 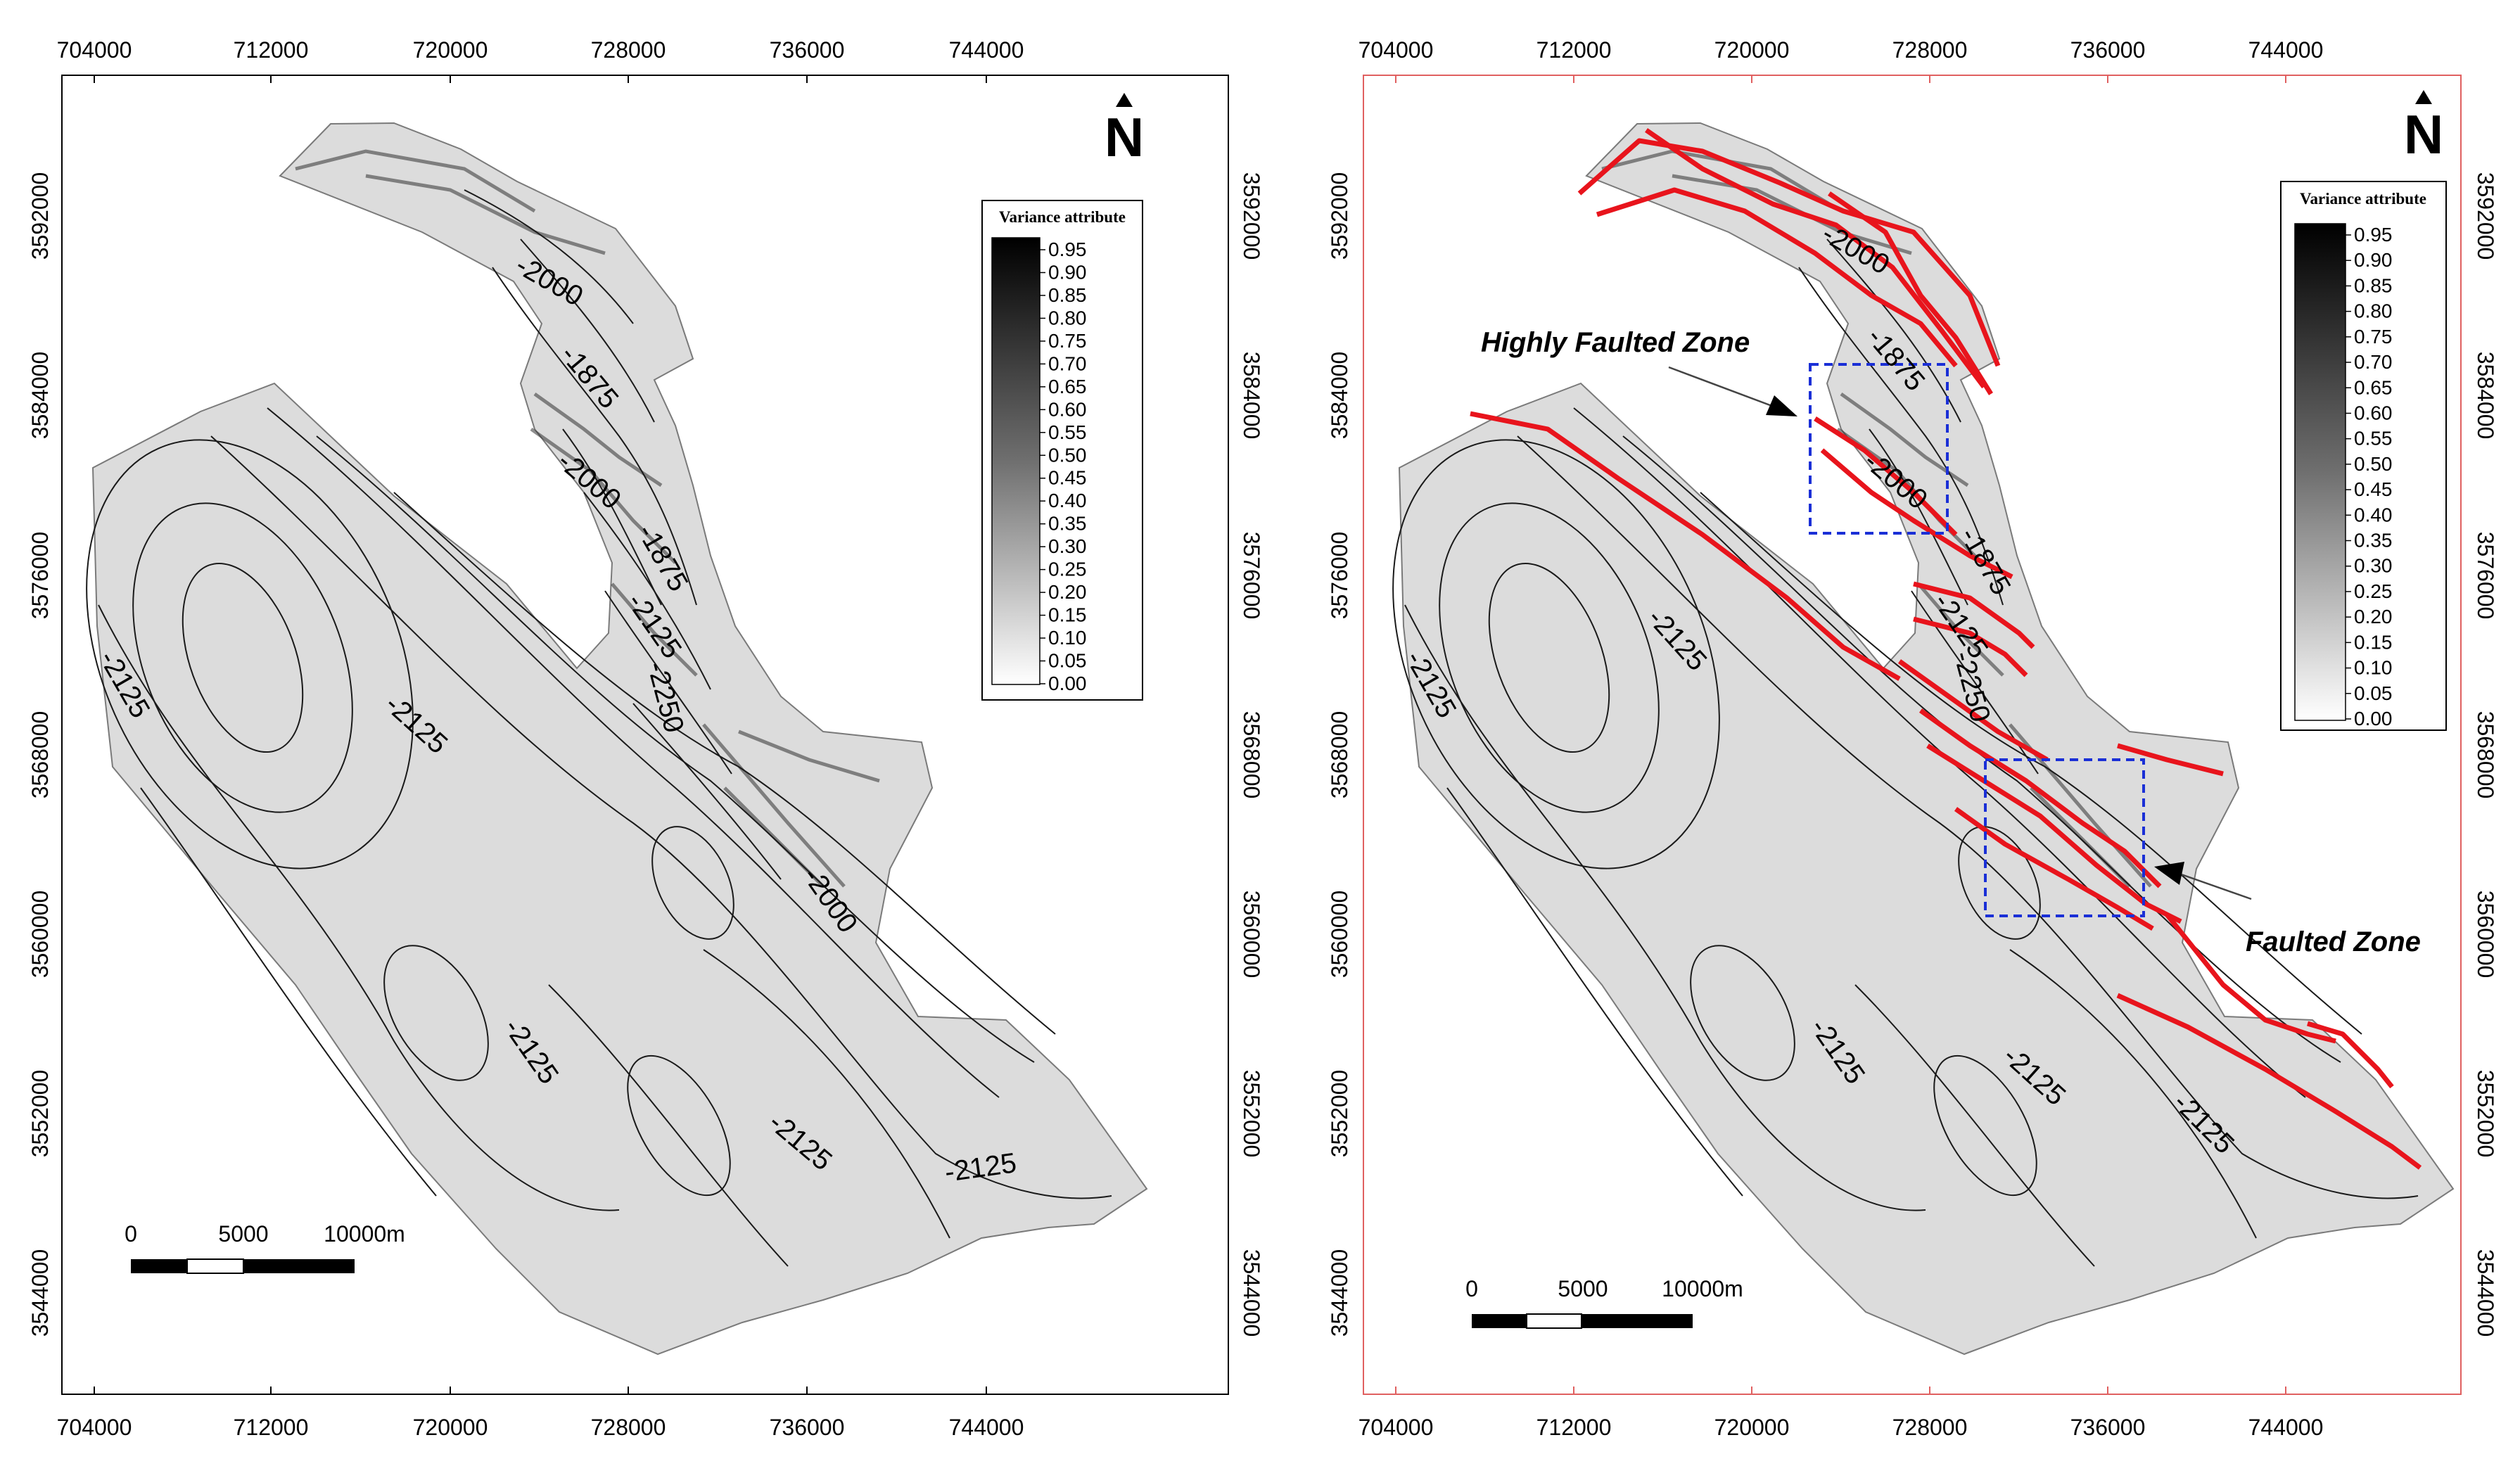 What do you see at coordinates (2424, 127) in the screenshot?
I see `right-north-arrow-icon: N` at bounding box center [2424, 127].